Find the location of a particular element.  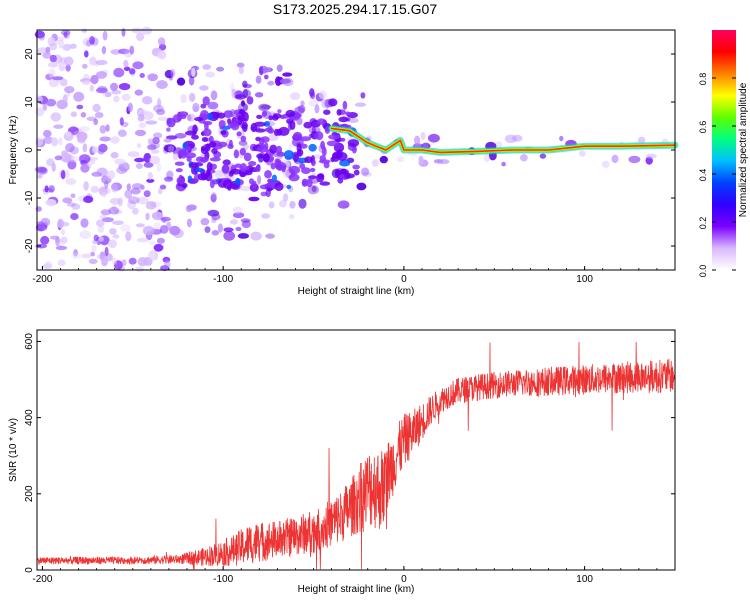

colorbar-tick-label: 0.8 is located at coordinates (703, 79).